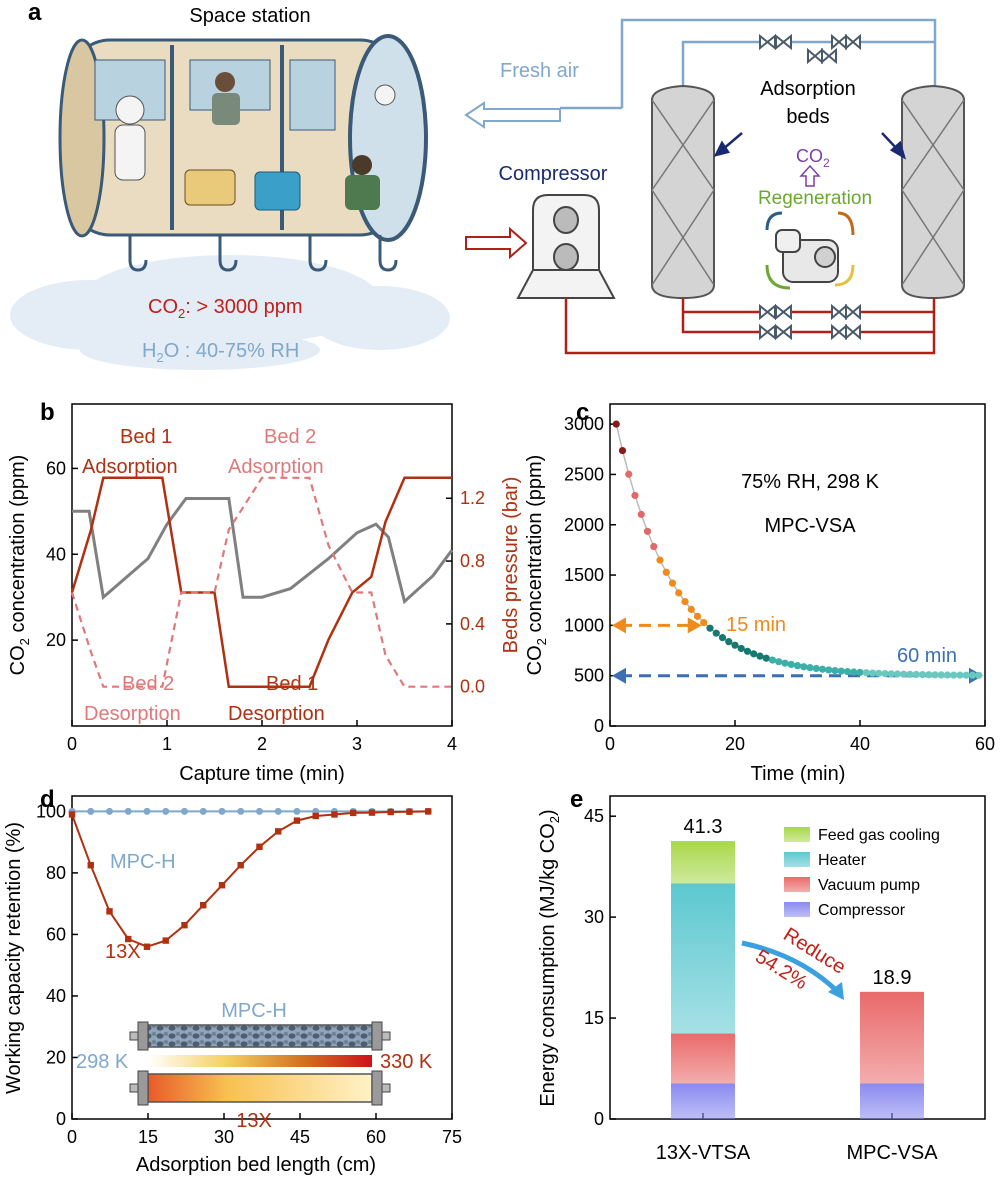  I want to click on plot-c-ytick-label: 1000, so click(584, 625).